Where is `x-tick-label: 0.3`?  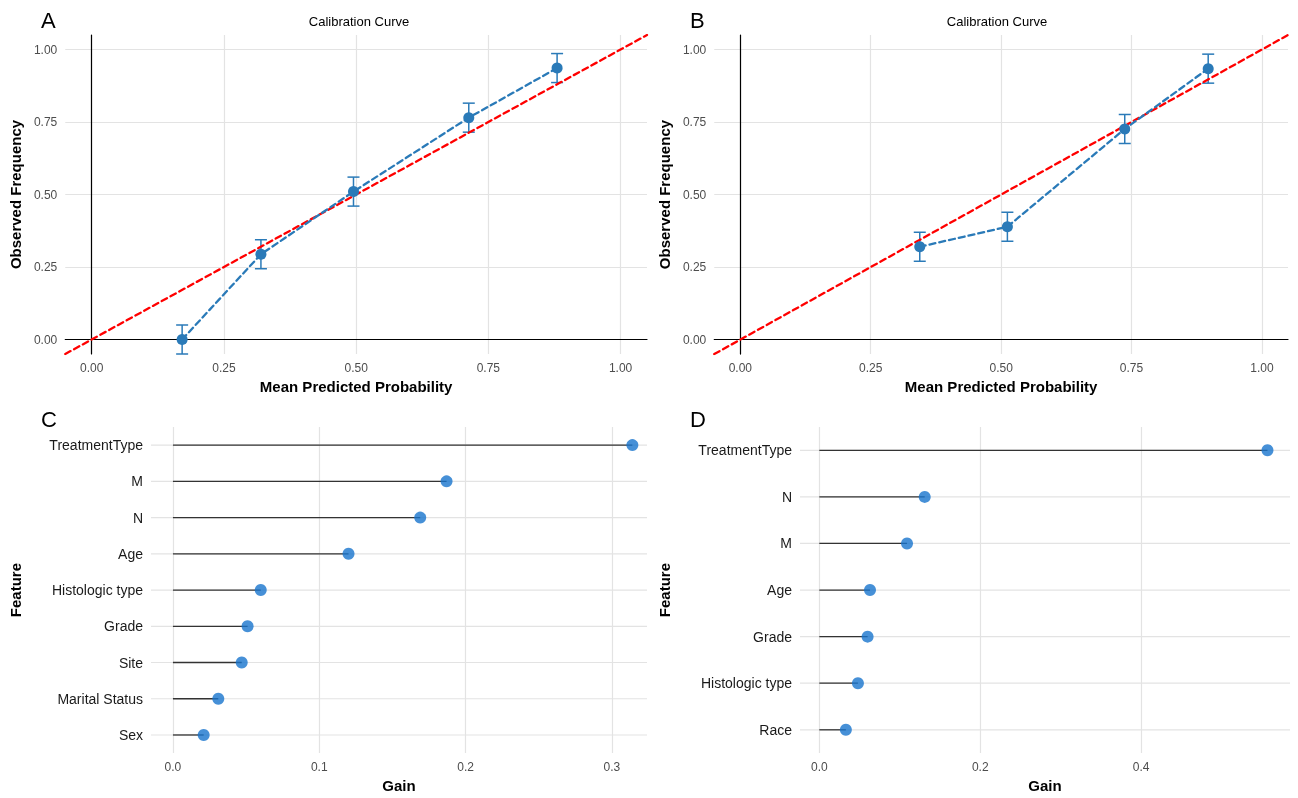 x-tick-label: 0.3 is located at coordinates (612, 767).